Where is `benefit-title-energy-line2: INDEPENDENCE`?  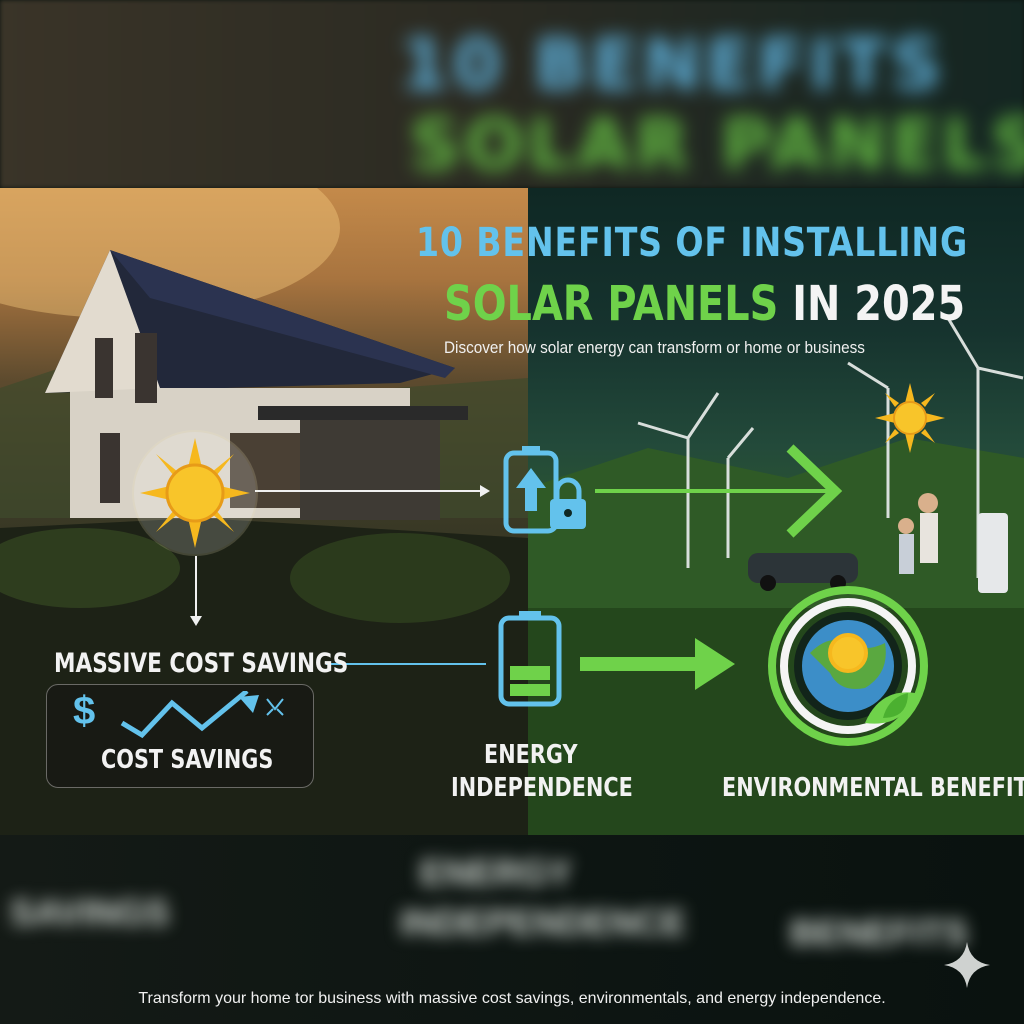 benefit-title-energy-line2: INDEPENDENCE is located at coordinates (542, 788).